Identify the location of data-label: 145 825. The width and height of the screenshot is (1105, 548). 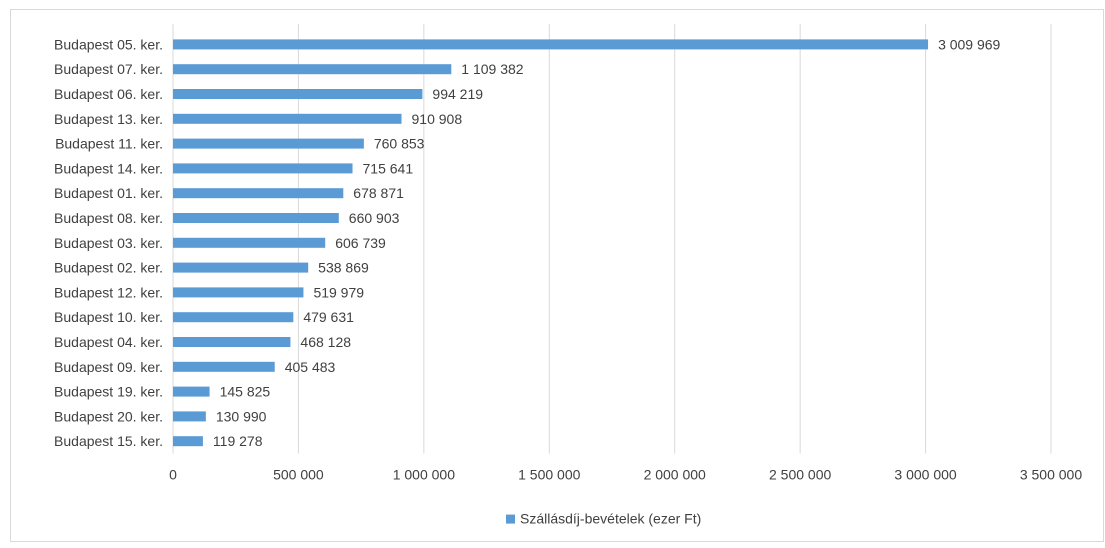
(245, 392).